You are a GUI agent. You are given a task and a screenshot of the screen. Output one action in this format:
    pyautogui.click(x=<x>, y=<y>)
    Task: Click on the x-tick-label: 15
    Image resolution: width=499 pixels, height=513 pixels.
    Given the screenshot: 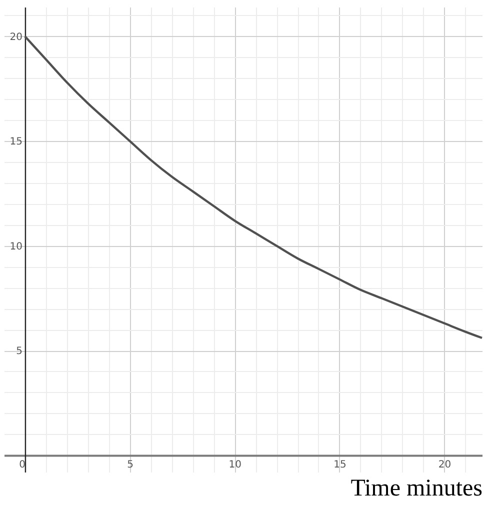 What is the action you would take?
    pyautogui.click(x=340, y=465)
    